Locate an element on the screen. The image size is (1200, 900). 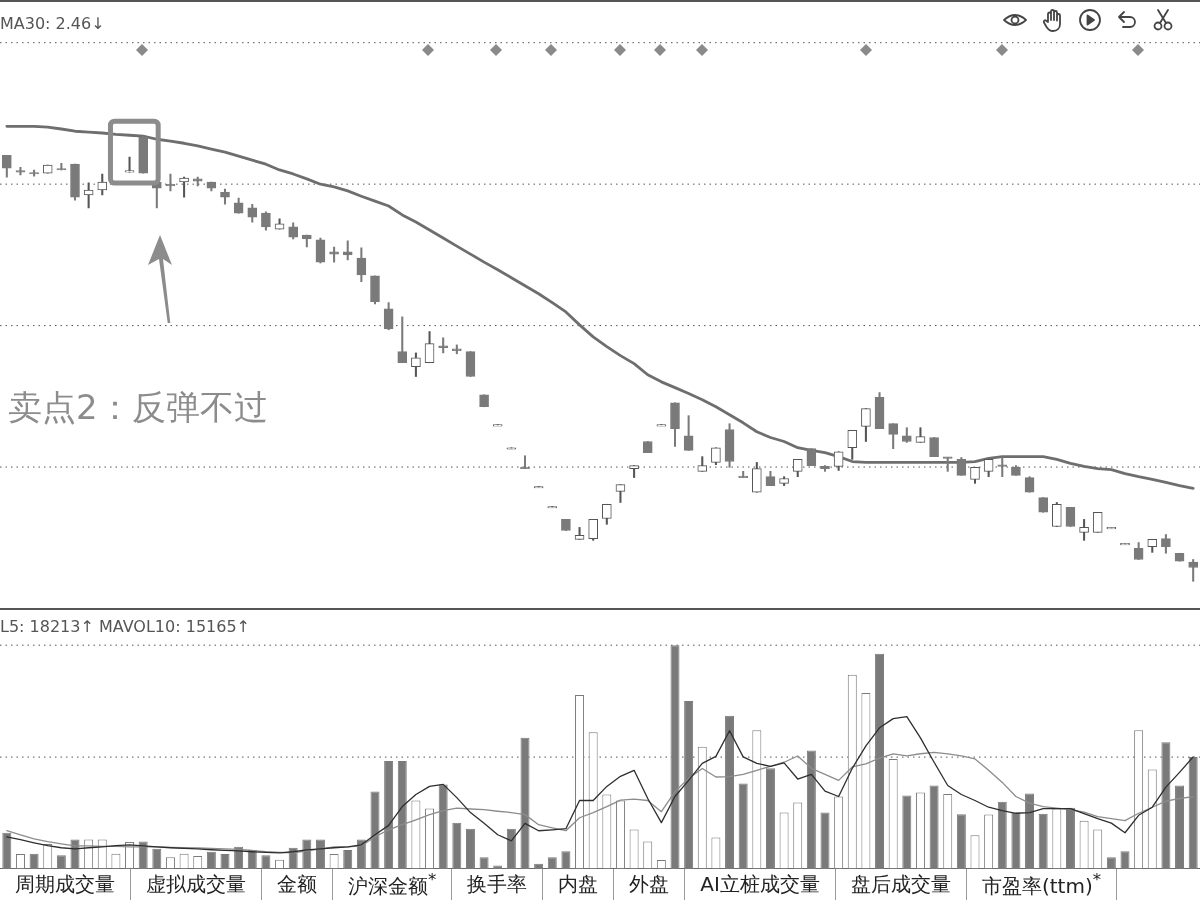
tab: 换手率 is located at coordinates (498, 884).